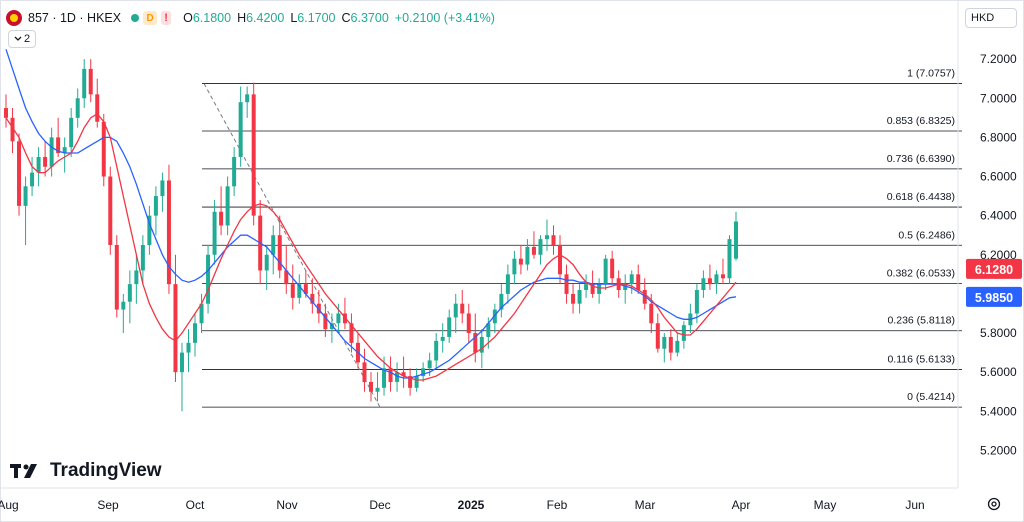 Image resolution: width=1024 pixels, height=522 pixels. Describe the element at coordinates (825, 505) in the screenshot. I see `x-tick-label: May` at that location.